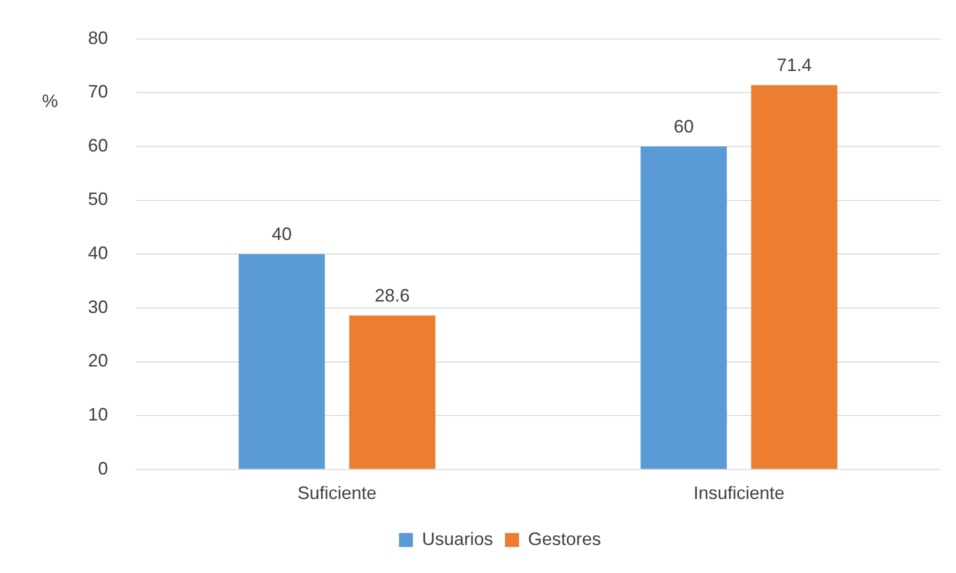 The height and width of the screenshot is (573, 956). Describe the element at coordinates (103, 468) in the screenshot. I see `y-tick-label: 0` at that location.